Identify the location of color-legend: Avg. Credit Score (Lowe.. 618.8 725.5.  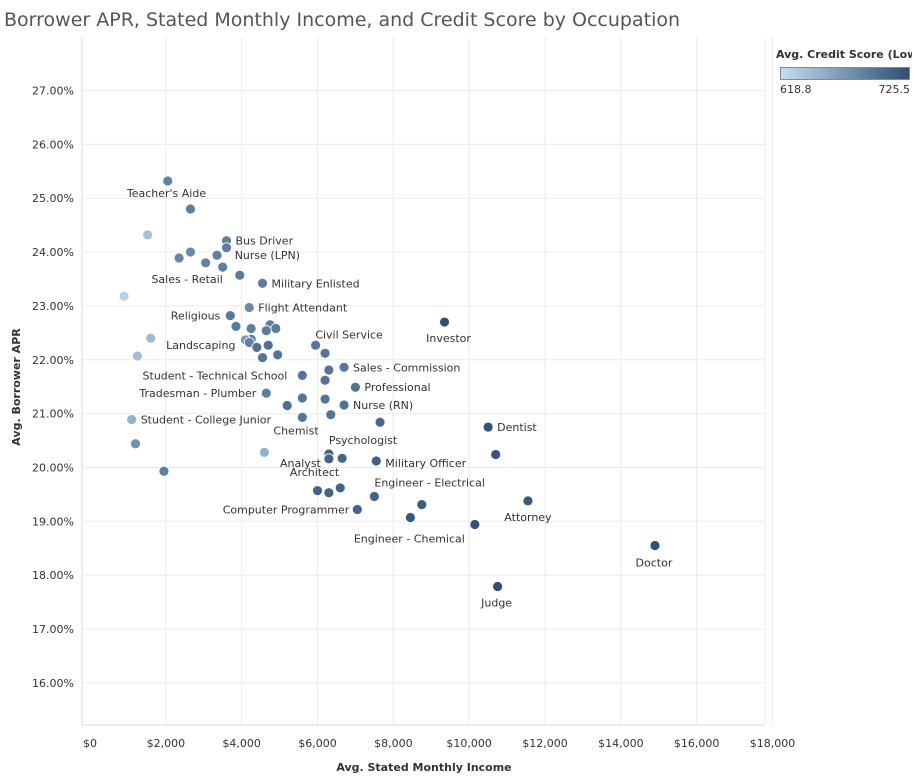
(844, 72).